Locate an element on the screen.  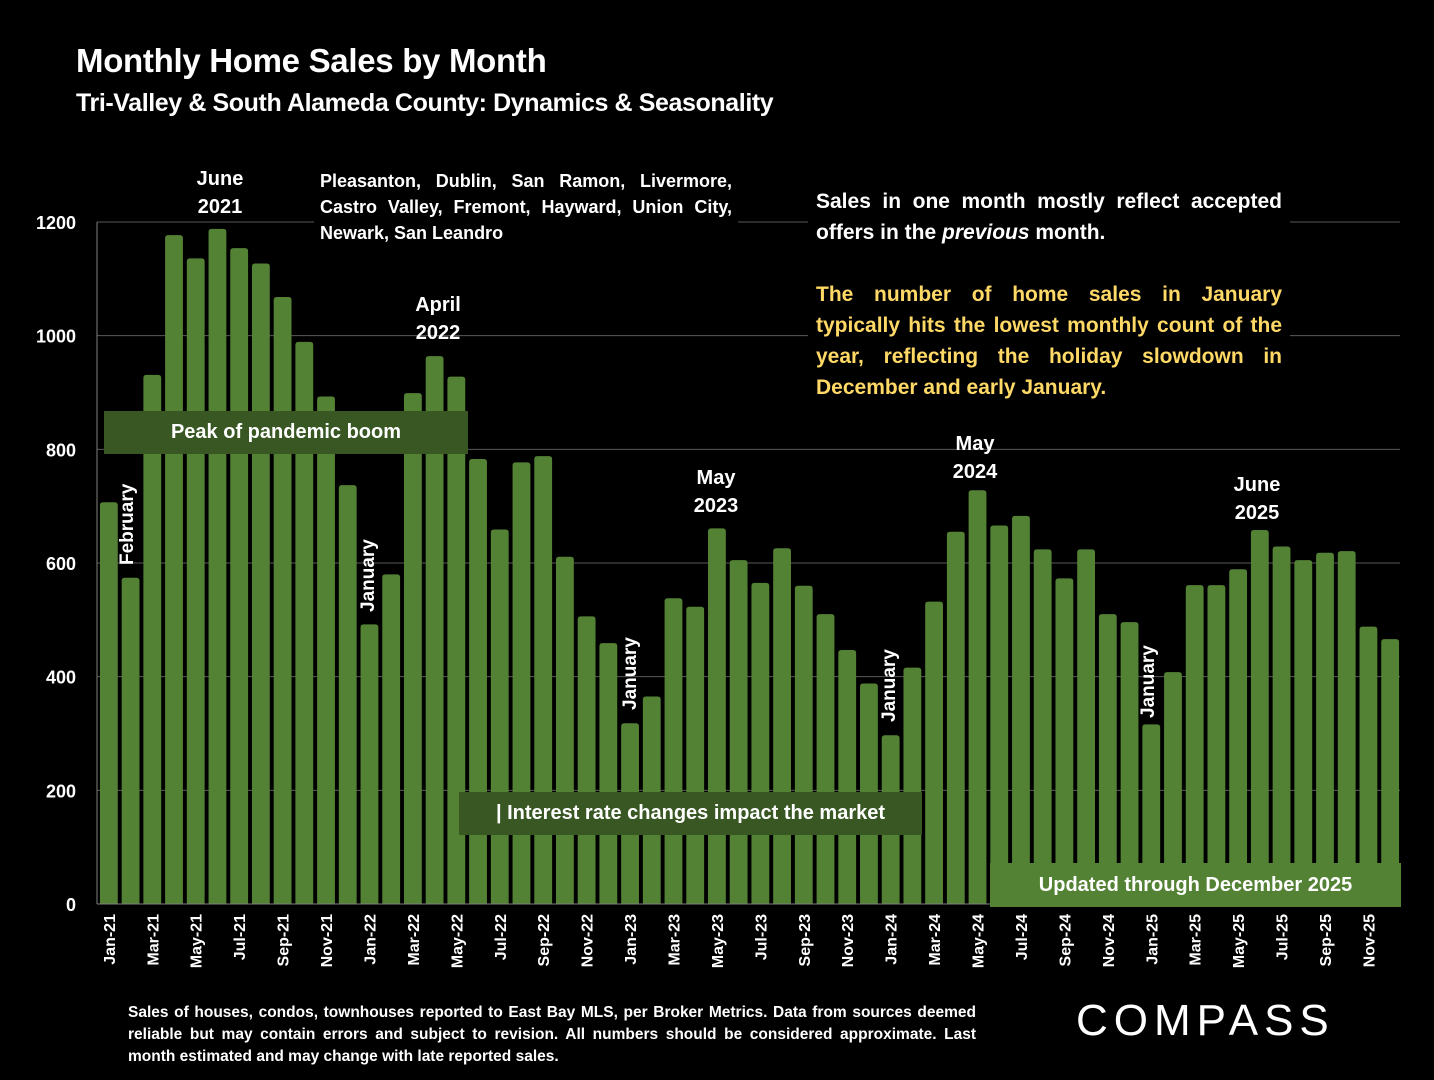
x-tick-label: Mar-21 is located at coordinates (153, 940).